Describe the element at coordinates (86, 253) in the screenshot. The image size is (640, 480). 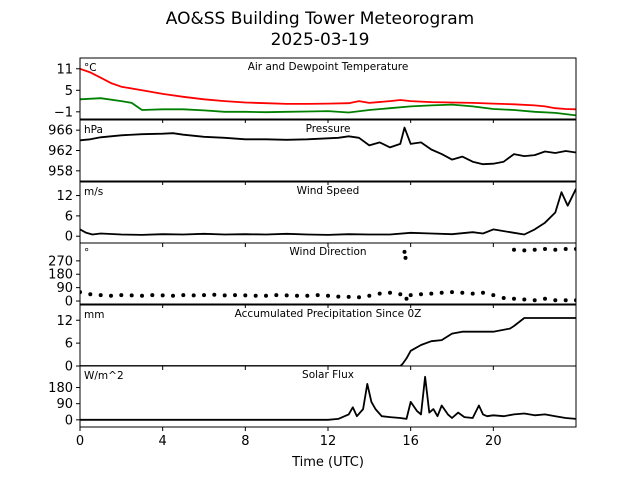
I see `panel-unit: °` at that location.